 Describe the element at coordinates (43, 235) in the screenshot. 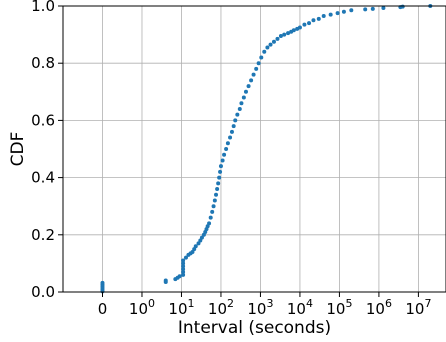

I see `y-tick-label: 0.2` at that location.